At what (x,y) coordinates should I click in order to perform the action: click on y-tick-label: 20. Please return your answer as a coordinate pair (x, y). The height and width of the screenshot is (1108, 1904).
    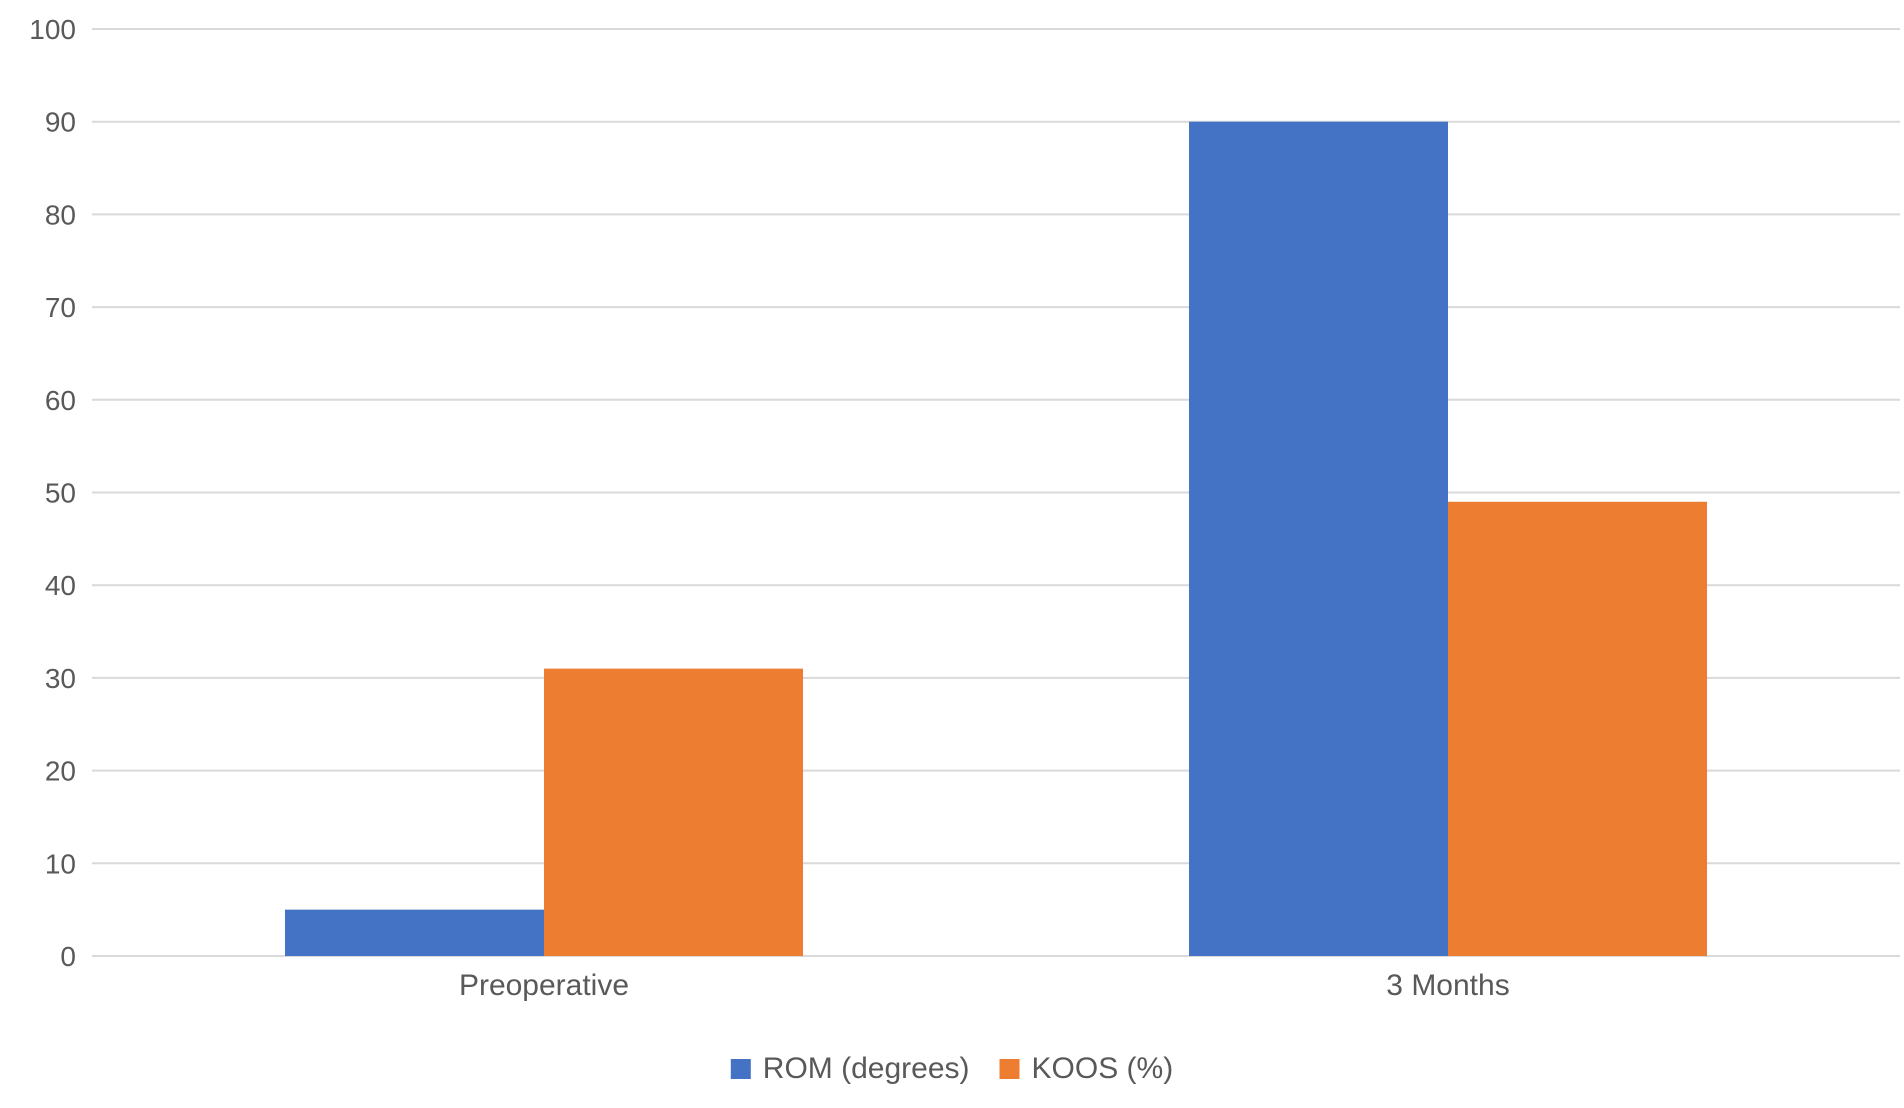
    Looking at the image, I should click on (60, 771).